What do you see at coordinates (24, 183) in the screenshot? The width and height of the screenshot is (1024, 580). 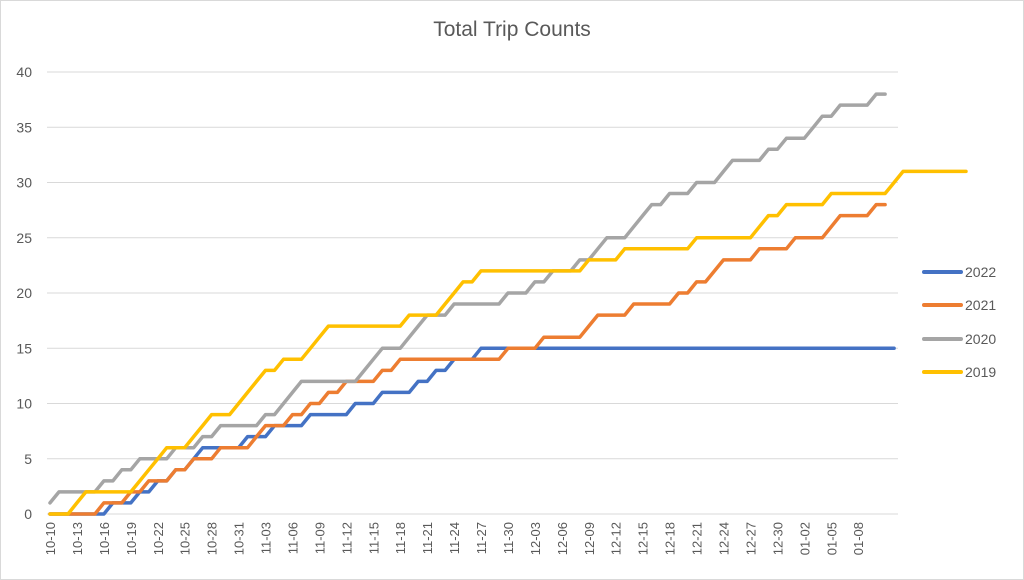 I see `y-tick-label: 30` at bounding box center [24, 183].